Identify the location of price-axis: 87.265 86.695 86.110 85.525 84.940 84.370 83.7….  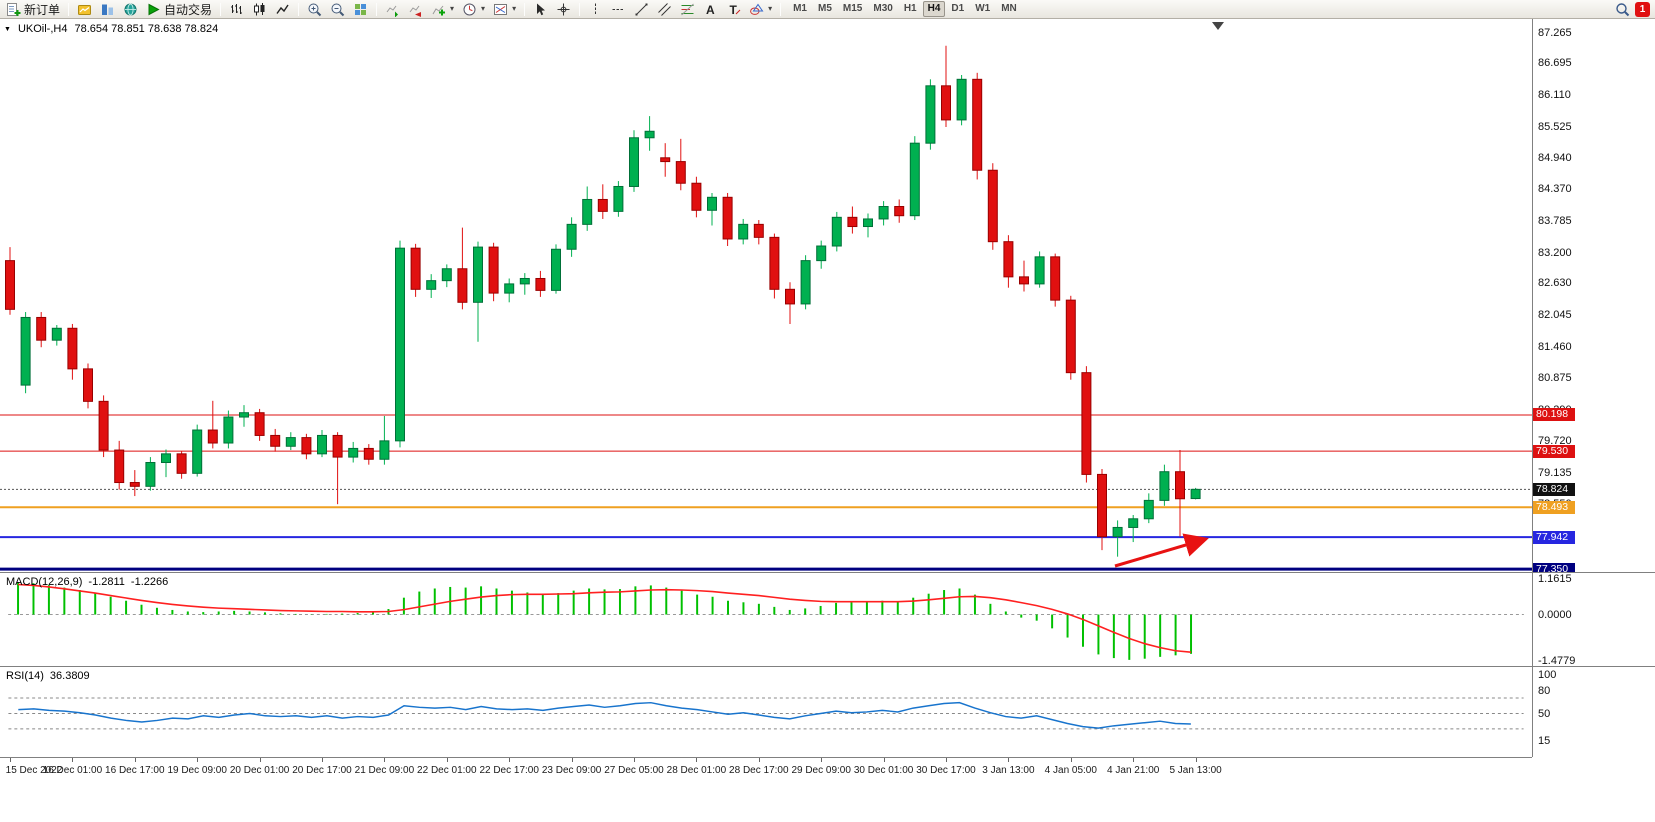
(1593, 297).